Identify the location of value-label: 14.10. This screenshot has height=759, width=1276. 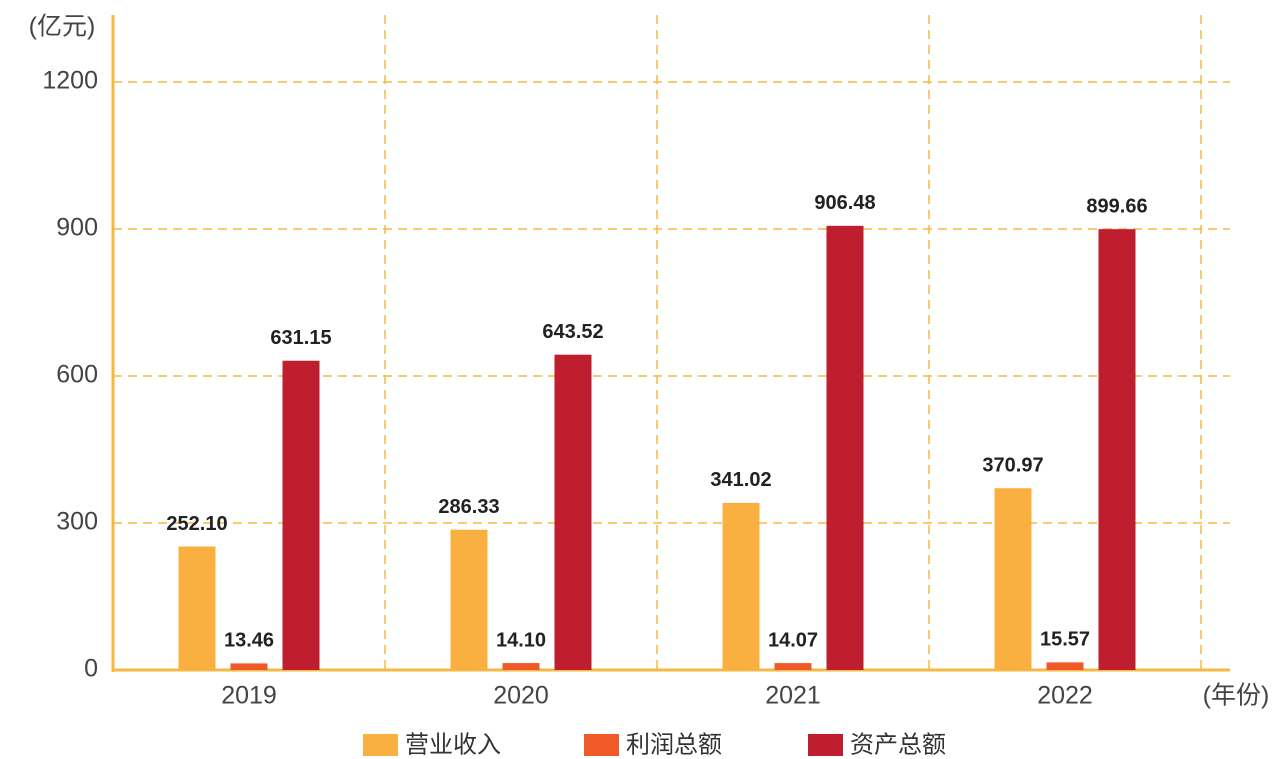
(521, 640).